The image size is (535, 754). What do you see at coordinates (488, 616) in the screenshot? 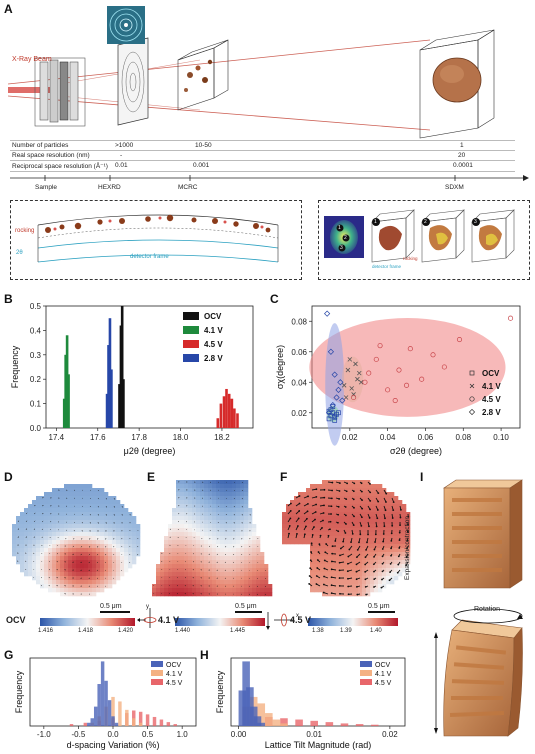
I see `rotation-arrow-icon` at bounding box center [488, 616].